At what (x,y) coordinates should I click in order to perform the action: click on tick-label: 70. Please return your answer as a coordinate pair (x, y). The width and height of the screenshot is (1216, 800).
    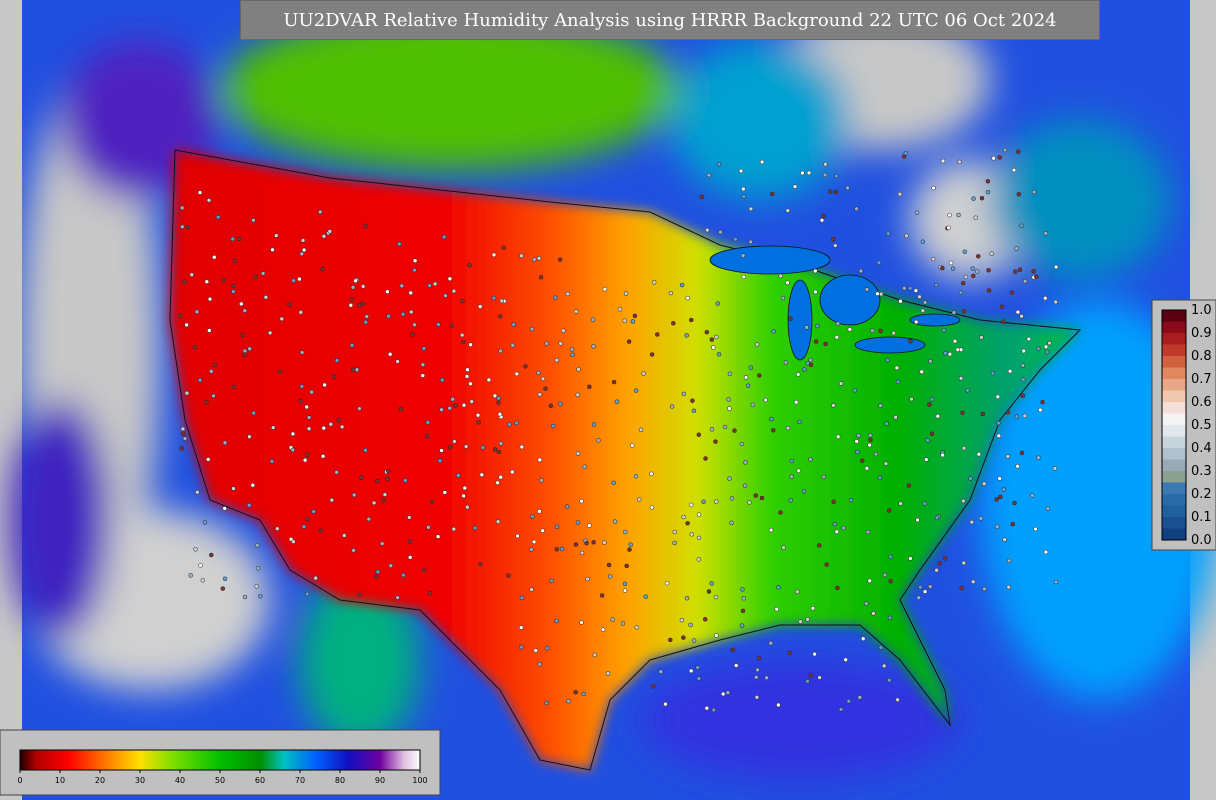
    Looking at the image, I should click on (300, 780).